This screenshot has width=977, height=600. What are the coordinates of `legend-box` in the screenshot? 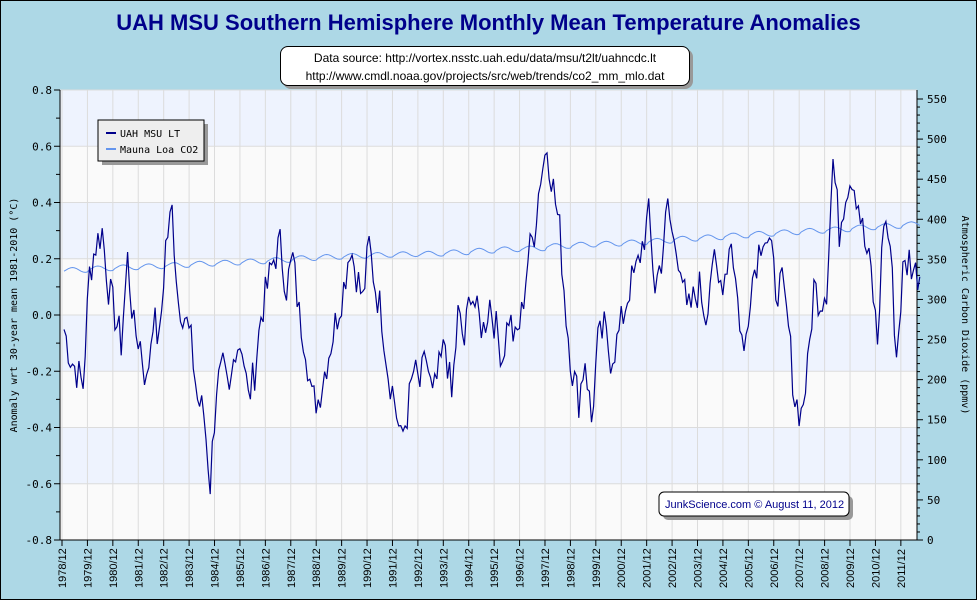 It's located at (151, 140).